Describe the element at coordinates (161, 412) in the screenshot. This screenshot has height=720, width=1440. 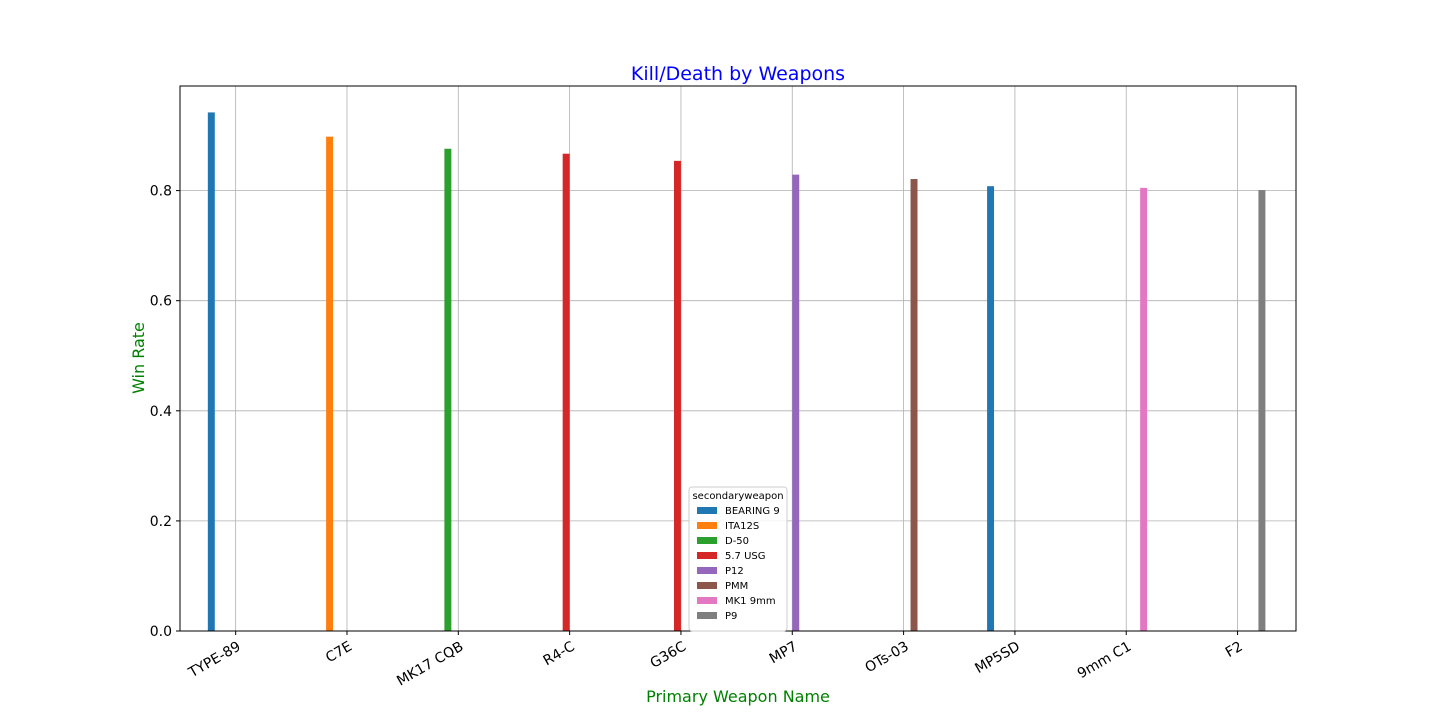
I see `y-tick-label: 0.4` at that location.